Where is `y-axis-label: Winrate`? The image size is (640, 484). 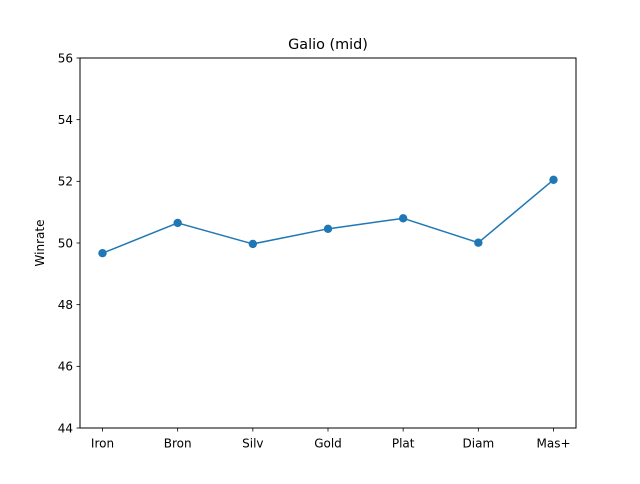
y-axis-label: Winrate is located at coordinates (40, 243).